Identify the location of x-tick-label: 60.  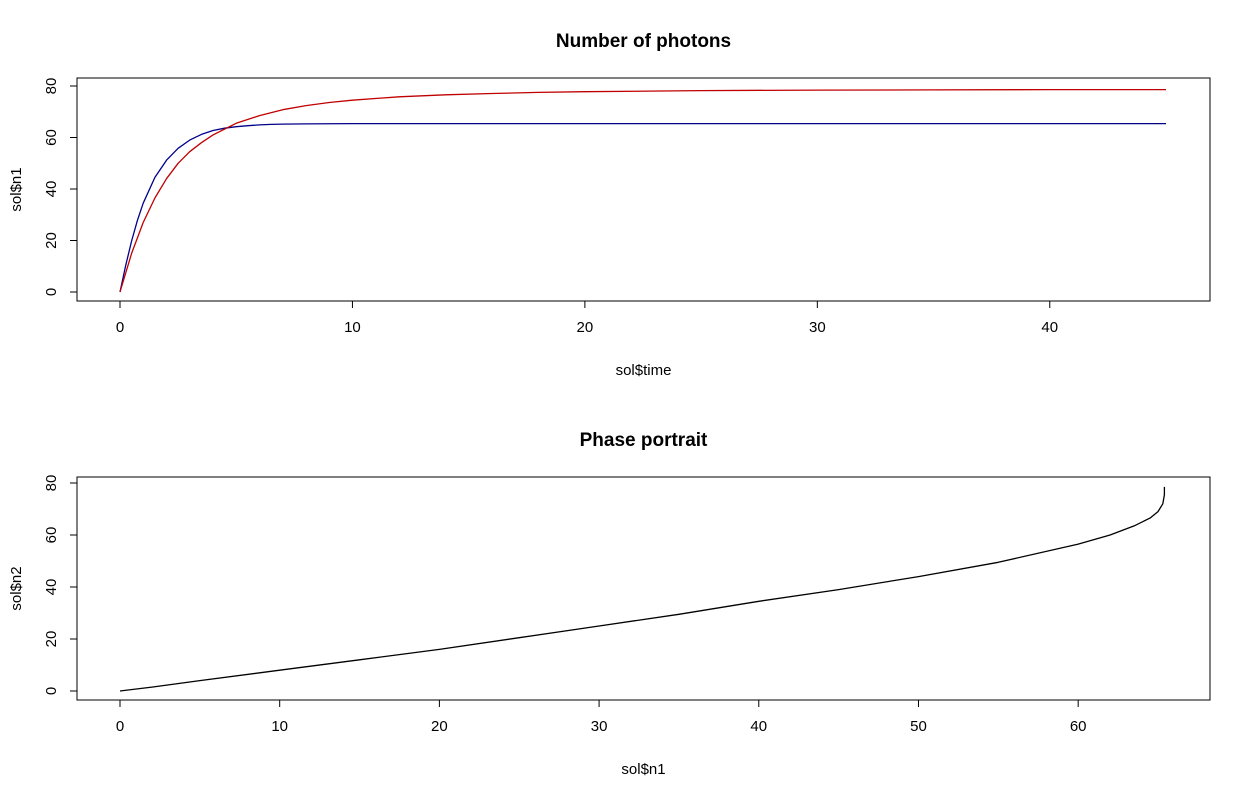
(1078, 726).